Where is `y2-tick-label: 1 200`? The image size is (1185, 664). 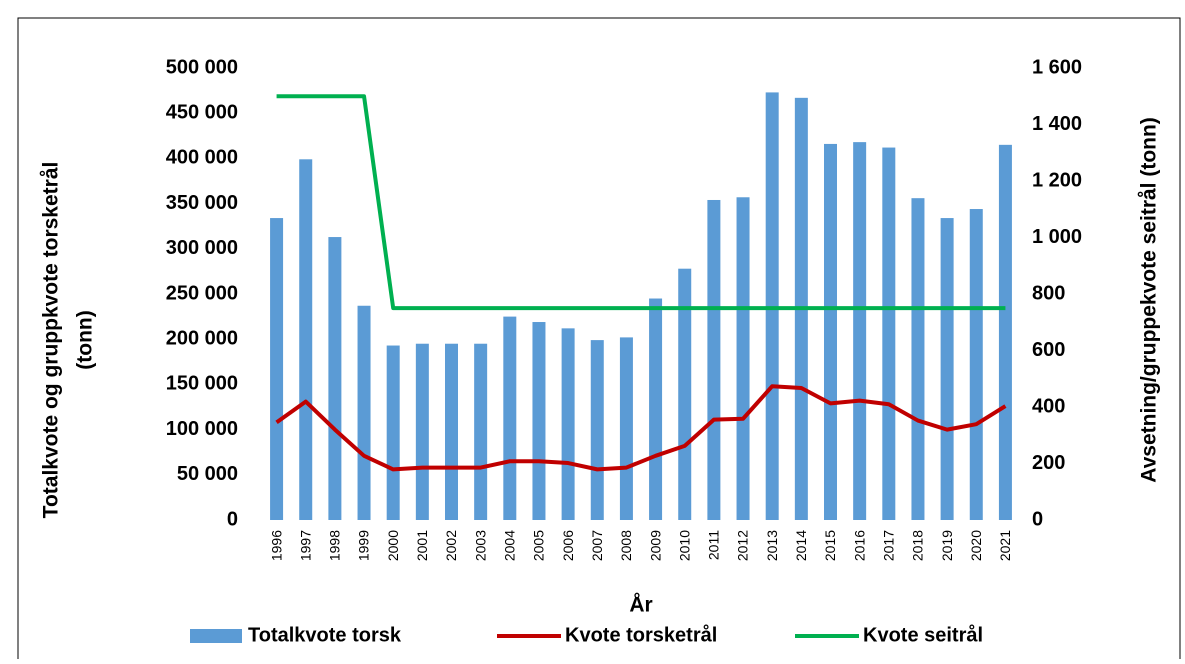 y2-tick-label: 1 200 is located at coordinates (1057, 180).